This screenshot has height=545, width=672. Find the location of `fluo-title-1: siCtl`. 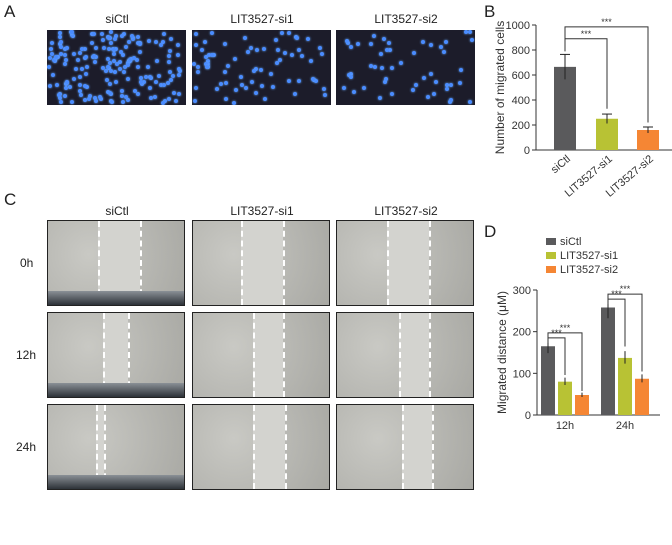

fluo-title-1: siCtl is located at coordinates (117, 19).